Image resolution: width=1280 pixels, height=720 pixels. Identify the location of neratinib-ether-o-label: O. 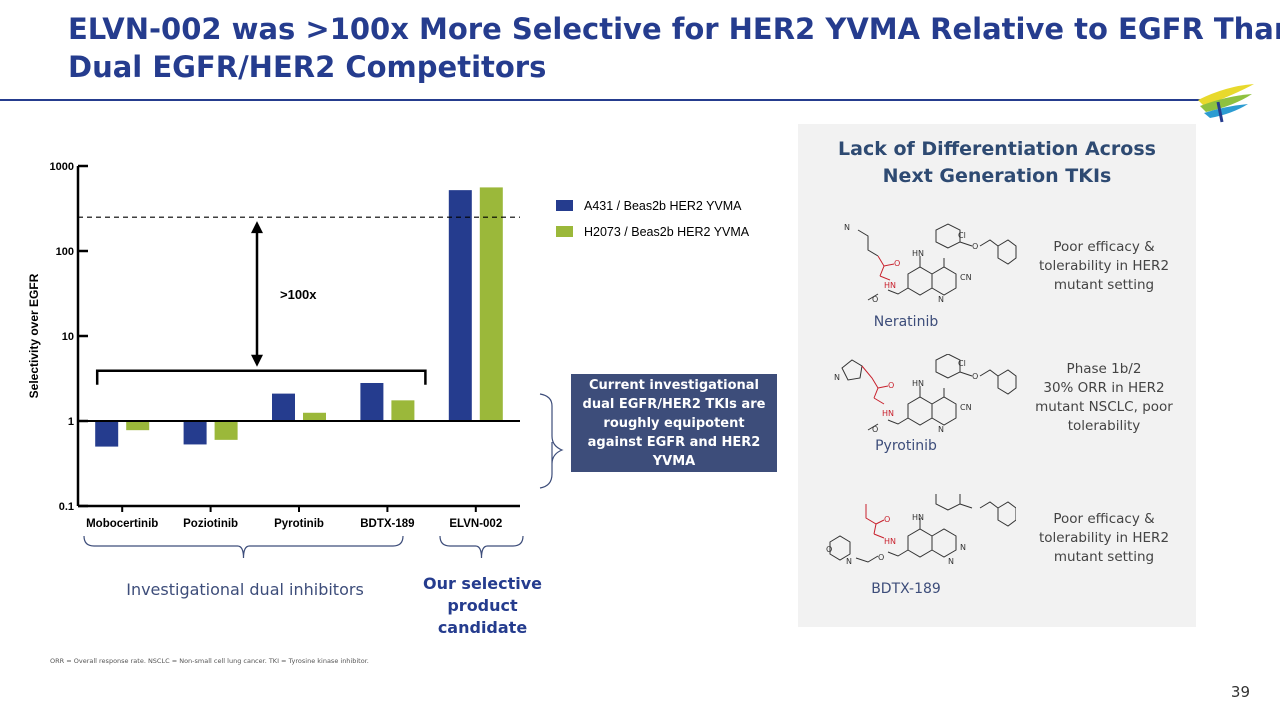
(875, 299).